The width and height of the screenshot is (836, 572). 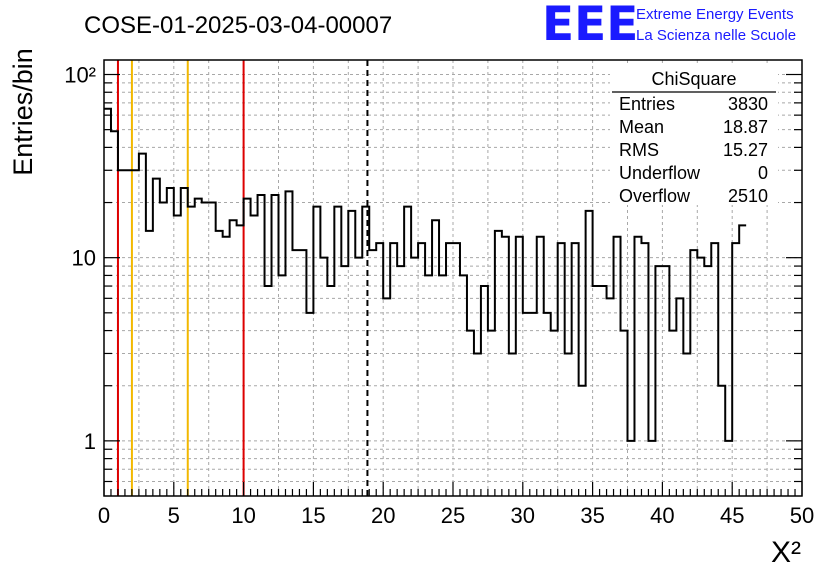 I want to click on stats-title: ChiSquare, so click(x=693, y=79).